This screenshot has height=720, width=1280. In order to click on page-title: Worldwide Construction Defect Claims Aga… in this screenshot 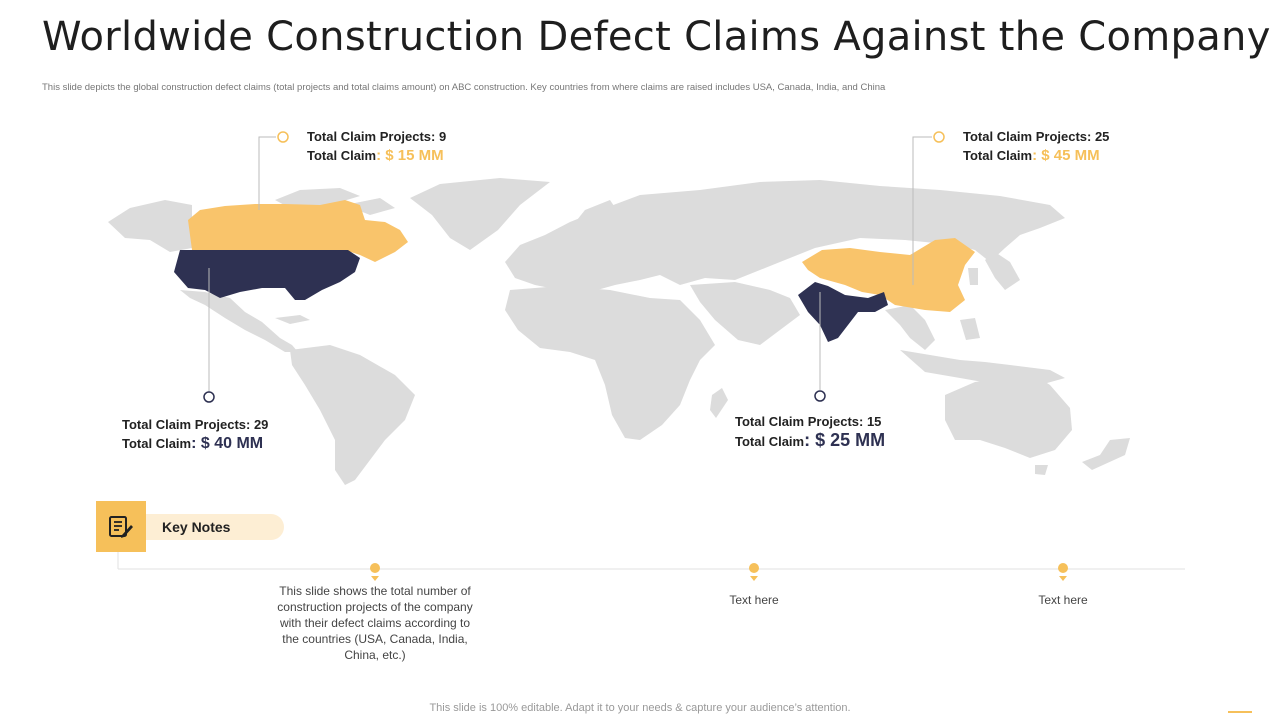, I will do `click(656, 37)`.